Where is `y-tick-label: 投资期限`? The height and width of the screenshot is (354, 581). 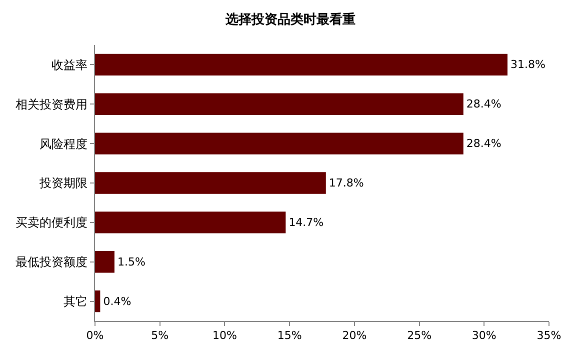
y-tick-label: 投资期限 is located at coordinates (63, 183).